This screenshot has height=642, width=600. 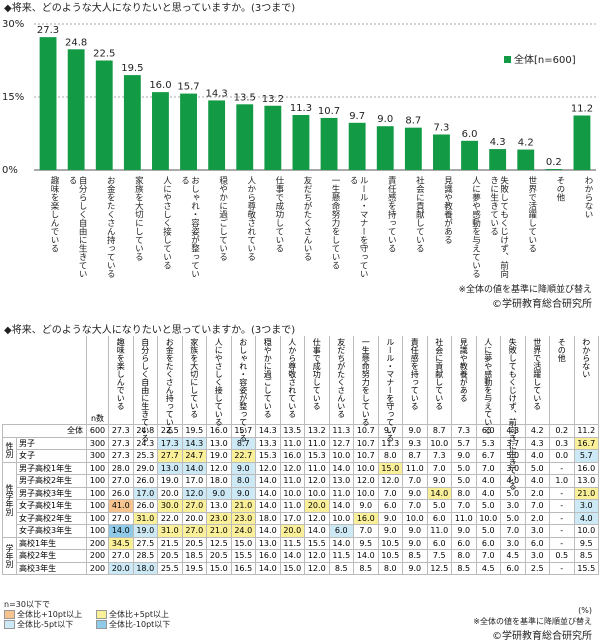 I want to click on column-header: 人にやさしく接している, so click(x=219, y=381).